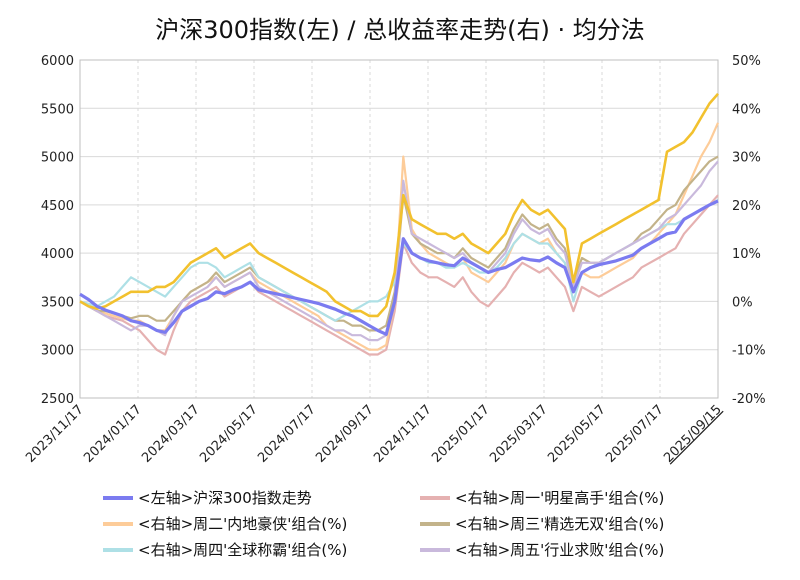 Image resolution: width=800 pixels, height=580 pixels. I want to click on left-tick-label: 2500, so click(57, 399).